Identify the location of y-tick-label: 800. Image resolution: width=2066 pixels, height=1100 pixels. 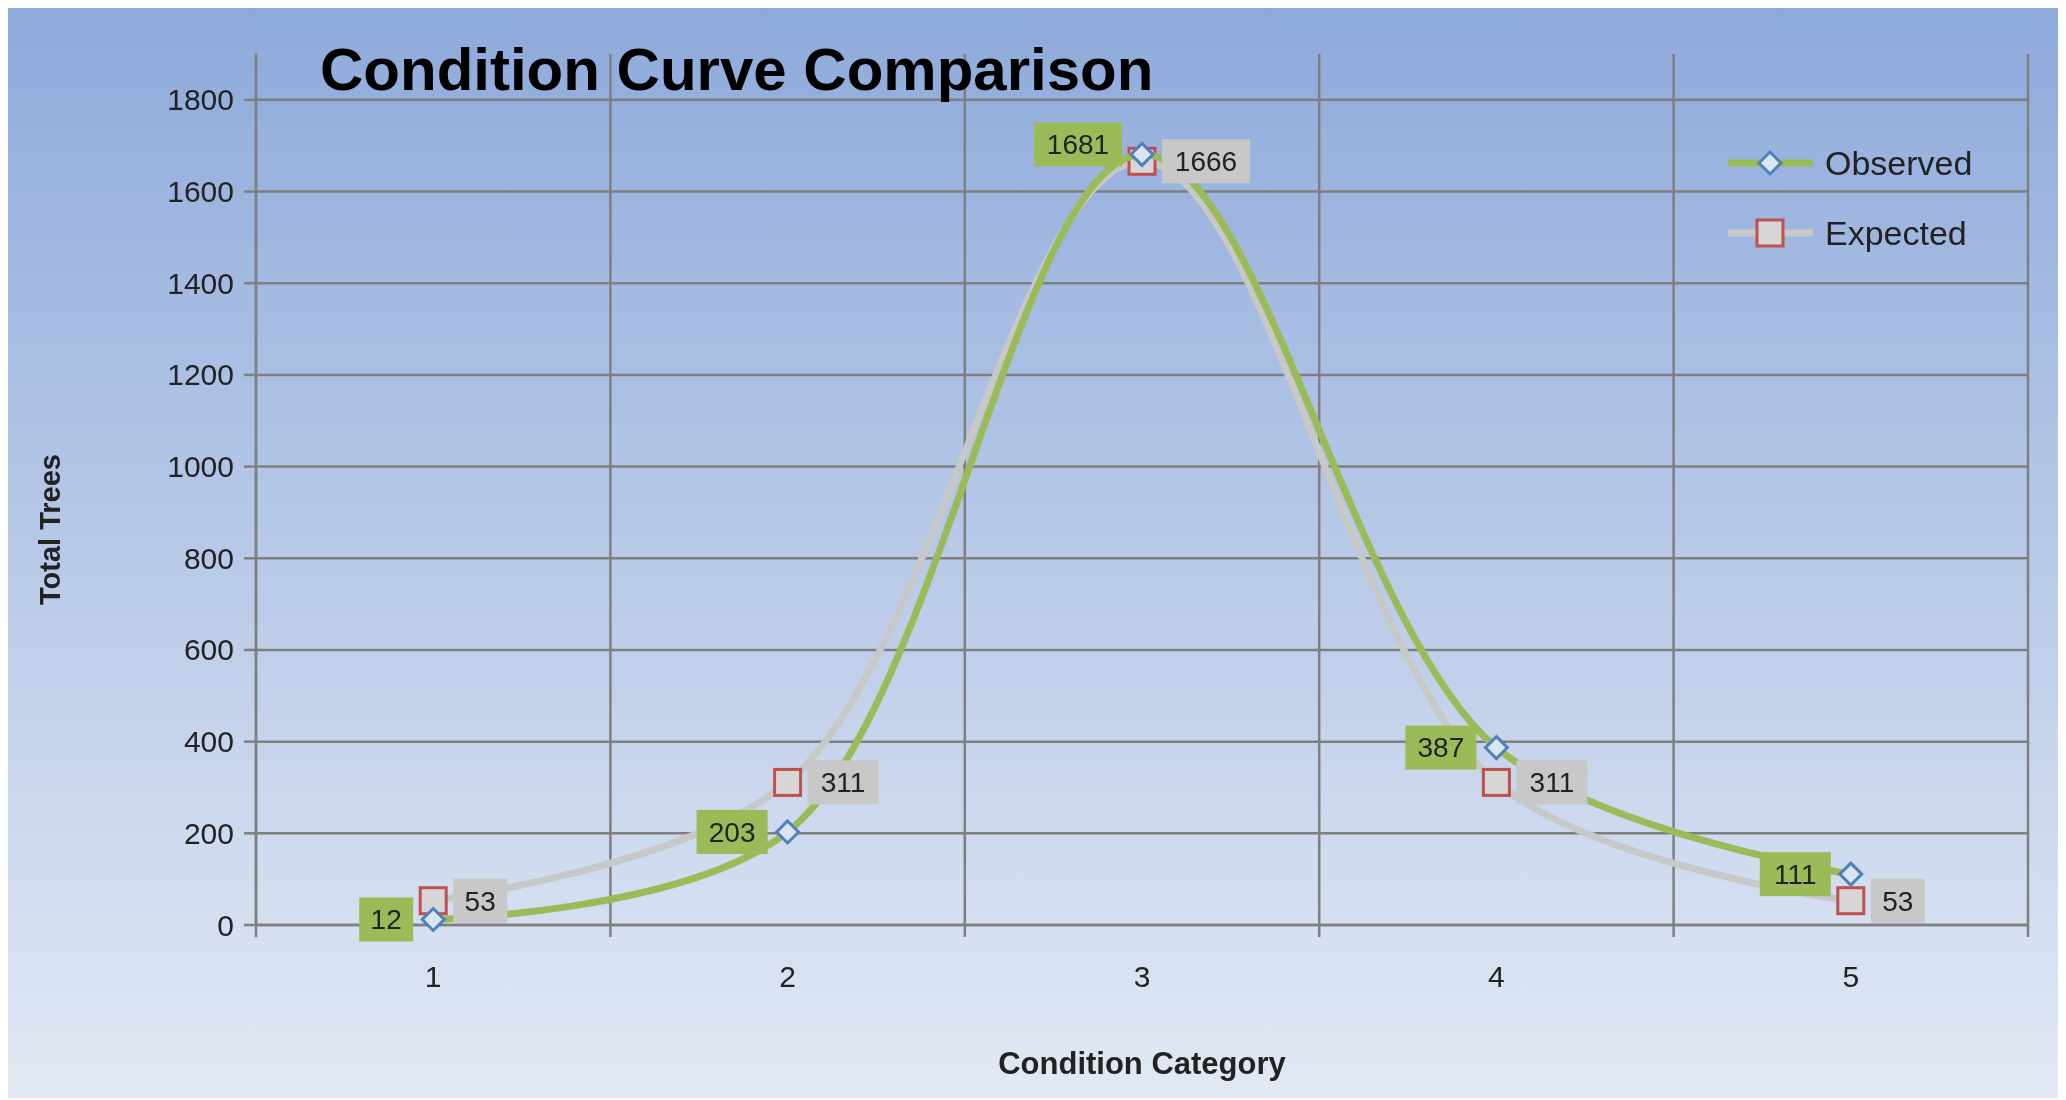
(208, 558).